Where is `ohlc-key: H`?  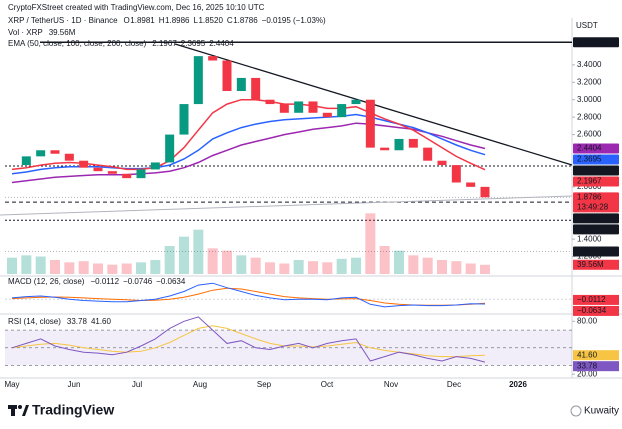 ohlc-key: H is located at coordinates (162, 20).